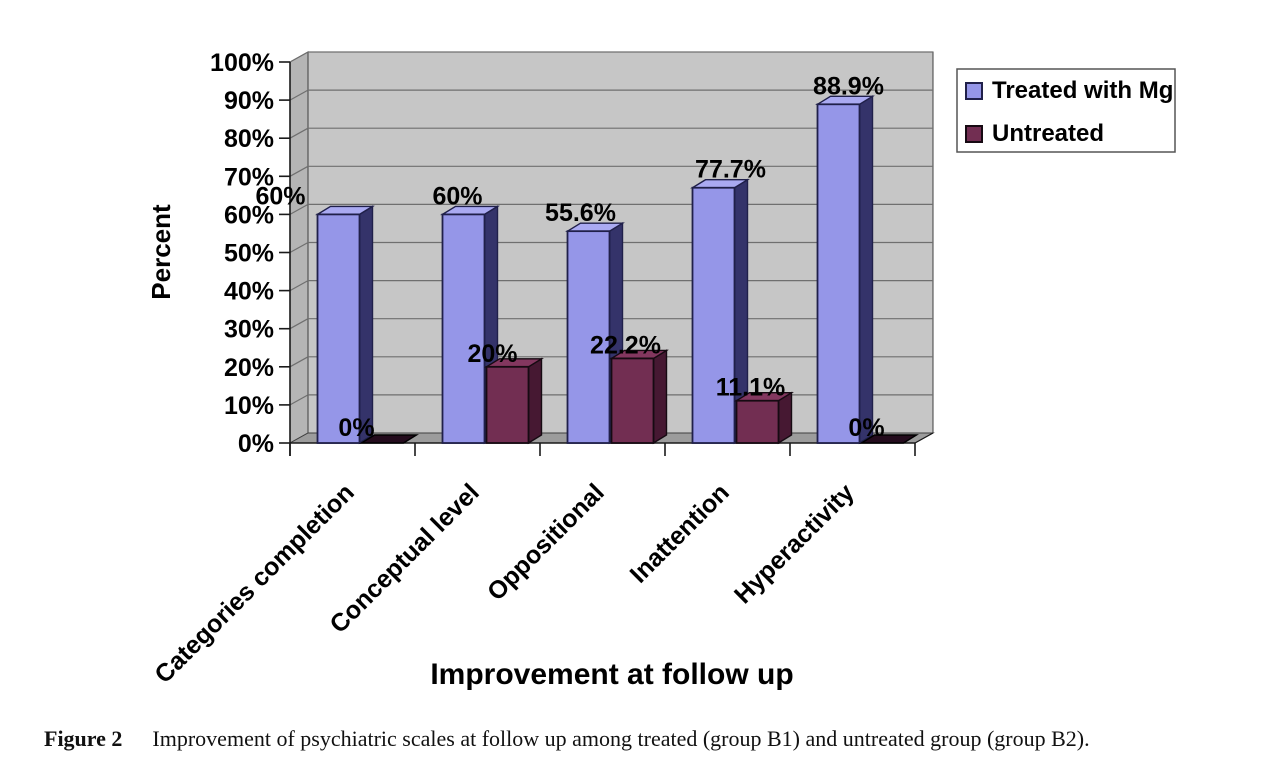  I want to click on y-tick-label: 90%, so click(249, 101).